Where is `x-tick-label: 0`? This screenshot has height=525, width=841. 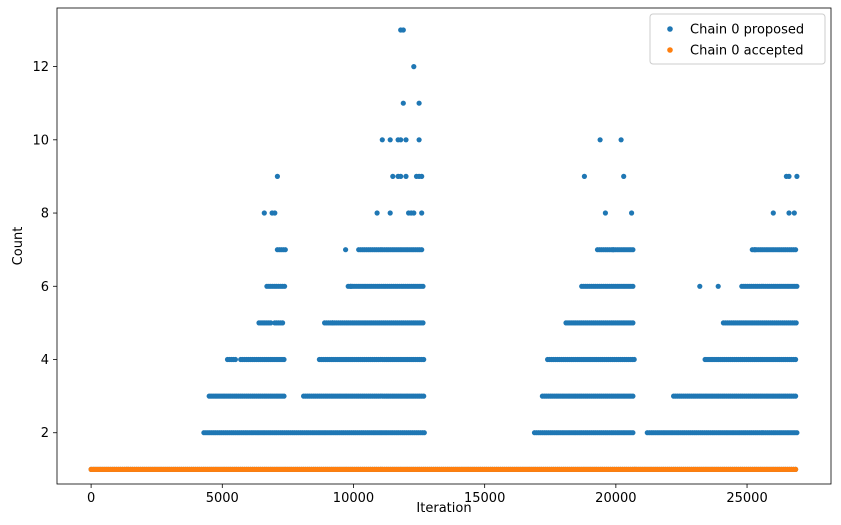 x-tick-label: 0 is located at coordinates (91, 498).